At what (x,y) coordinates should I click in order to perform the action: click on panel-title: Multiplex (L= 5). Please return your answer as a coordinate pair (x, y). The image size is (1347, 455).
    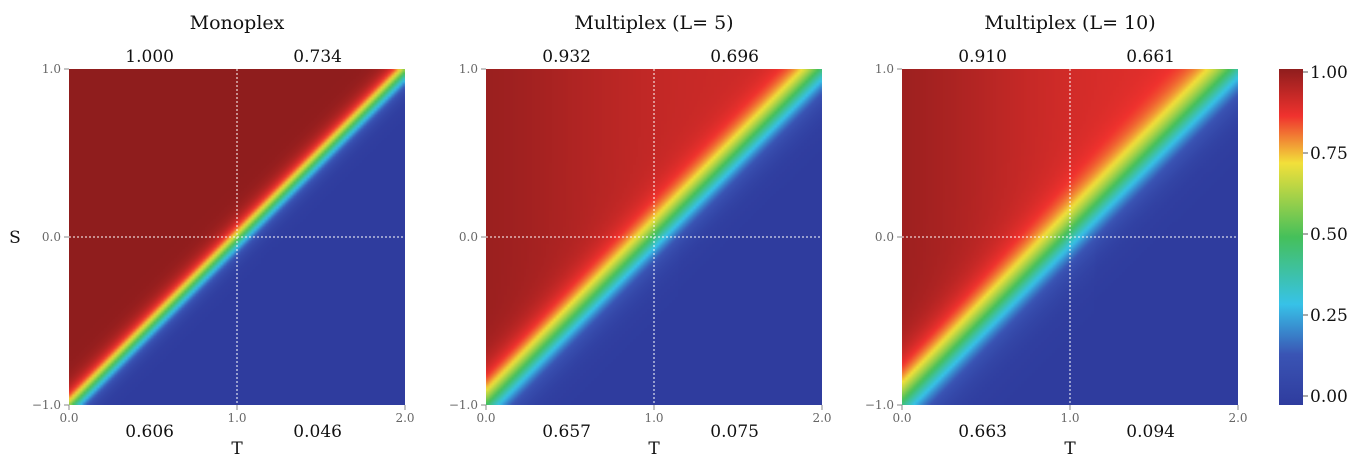
    Looking at the image, I should click on (653, 23).